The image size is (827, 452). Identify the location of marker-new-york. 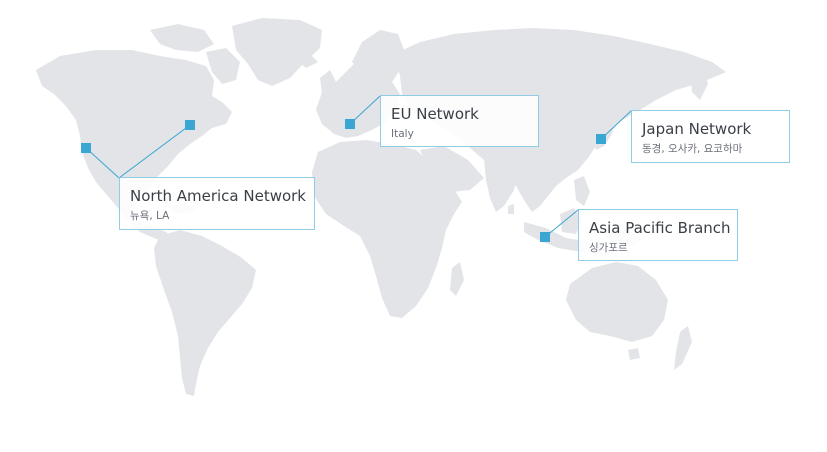
(190, 125).